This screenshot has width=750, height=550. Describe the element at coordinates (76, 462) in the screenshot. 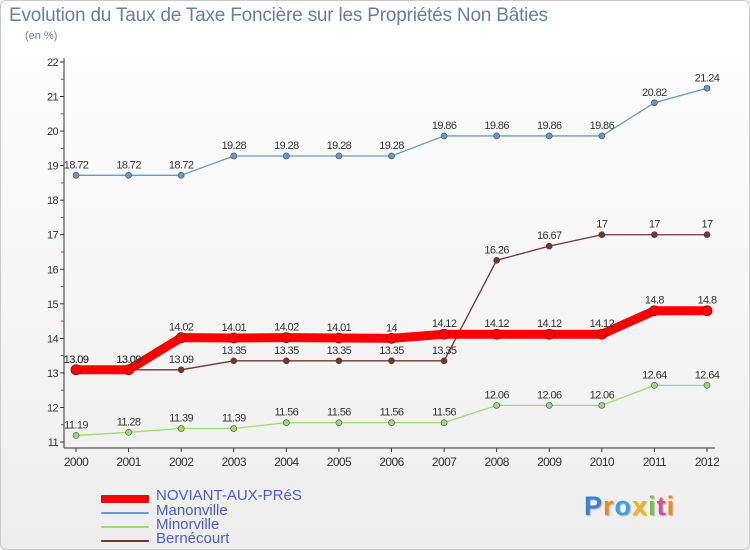

I see `x-tick-label: 2000` at that location.